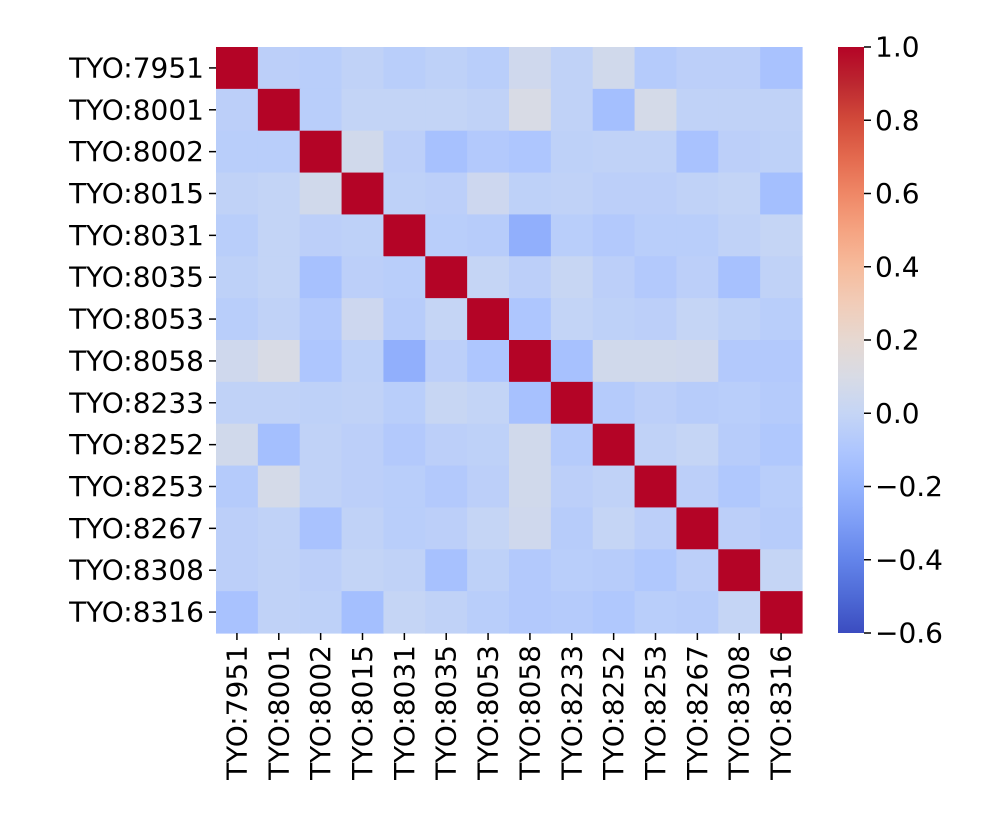 The height and width of the screenshot is (830, 996). I want to click on row-tick-label: TYO:8233, so click(136, 402).